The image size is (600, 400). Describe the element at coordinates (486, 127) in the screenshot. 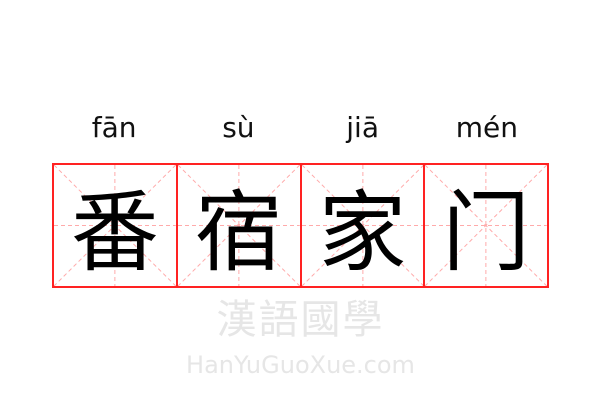

I see `pinyin-4: mén` at that location.